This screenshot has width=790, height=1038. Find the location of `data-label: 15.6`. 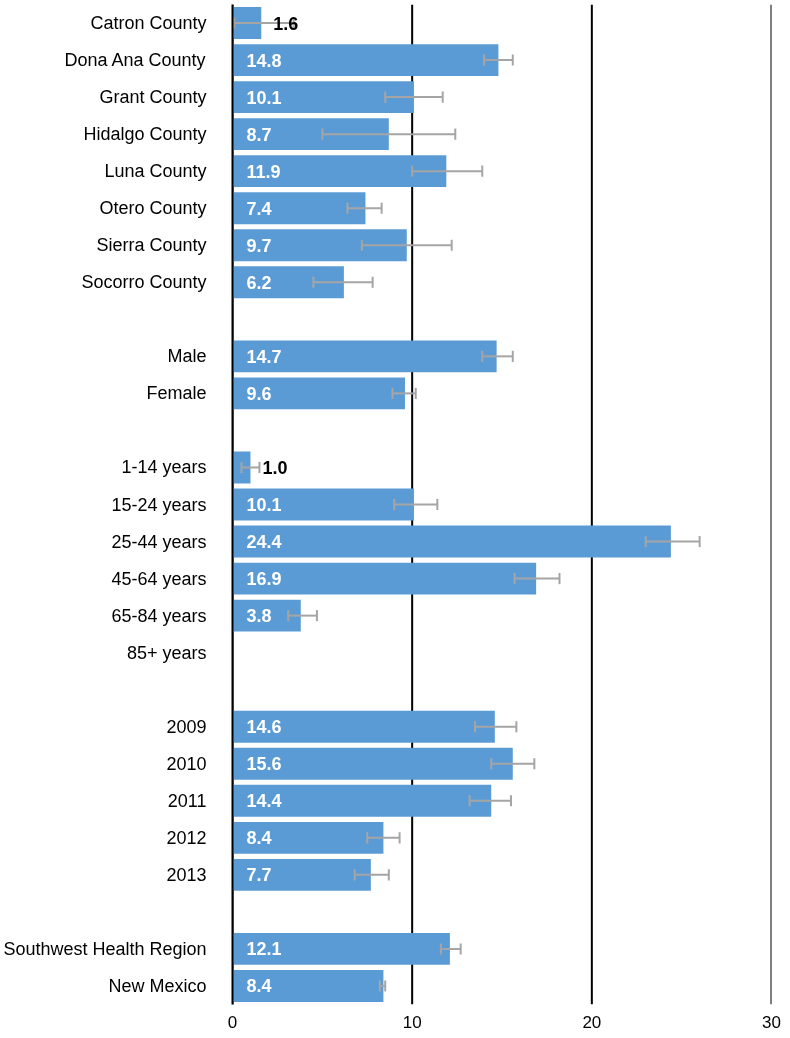

data-label: 15.6 is located at coordinates (264, 764).